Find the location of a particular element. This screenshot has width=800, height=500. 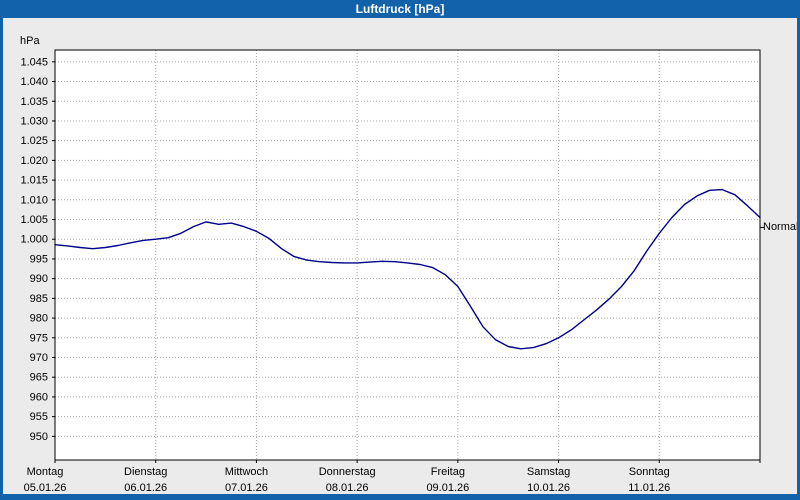

y-tick-label: 1.040 is located at coordinates (34, 82).